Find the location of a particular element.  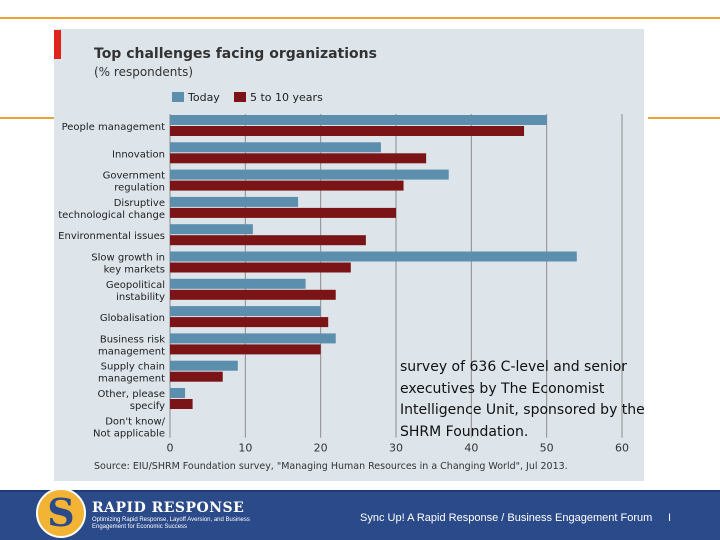

category-label: Other, please is located at coordinates (131, 394).